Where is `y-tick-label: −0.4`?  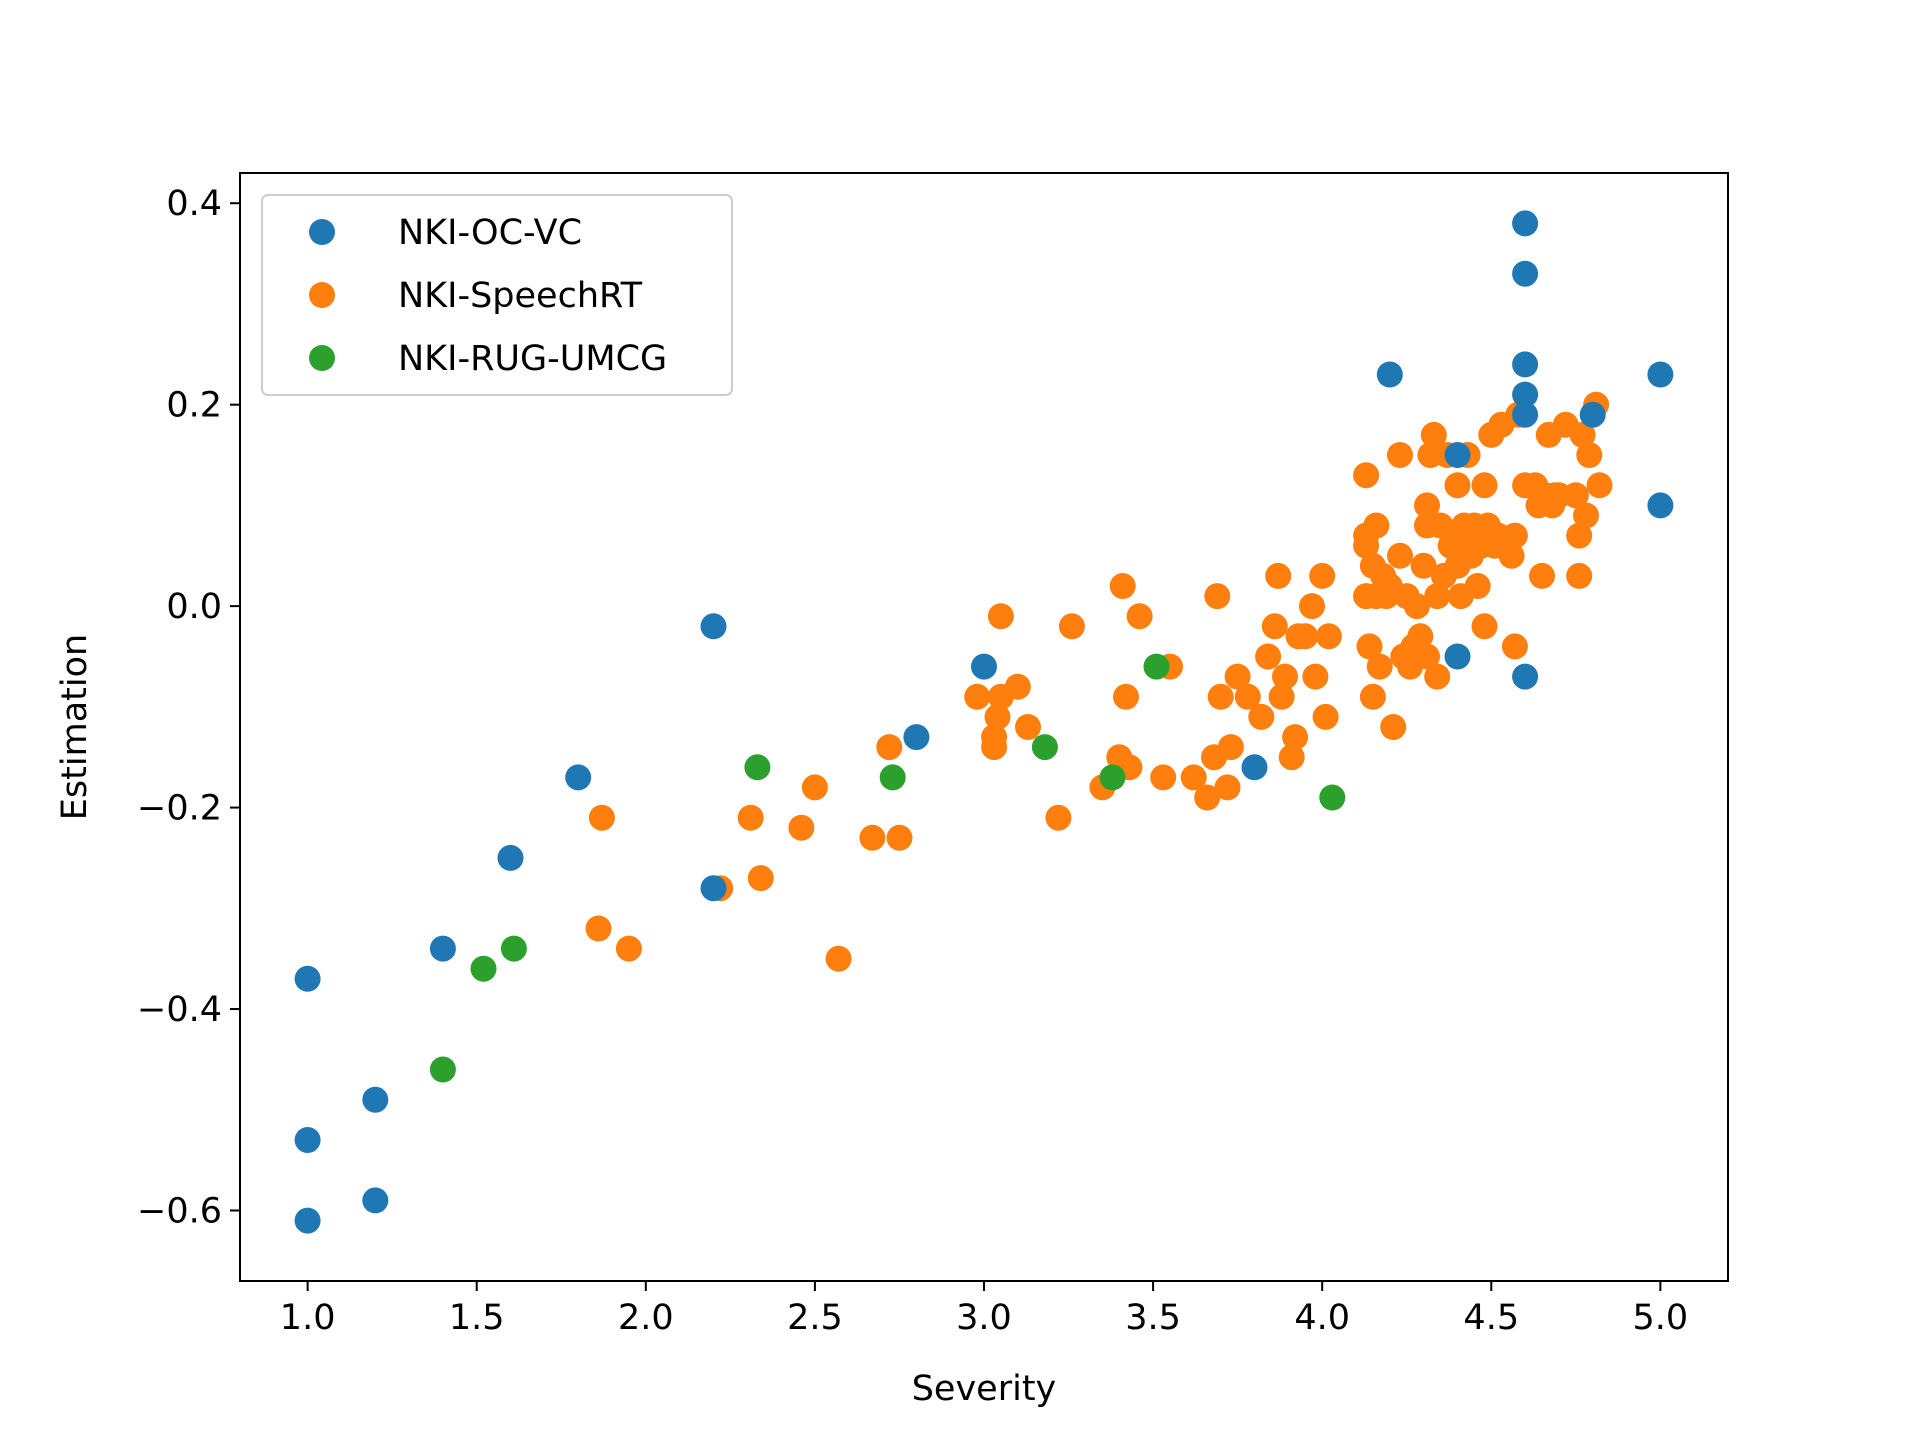 y-tick-label: −0.4 is located at coordinates (179, 1010).